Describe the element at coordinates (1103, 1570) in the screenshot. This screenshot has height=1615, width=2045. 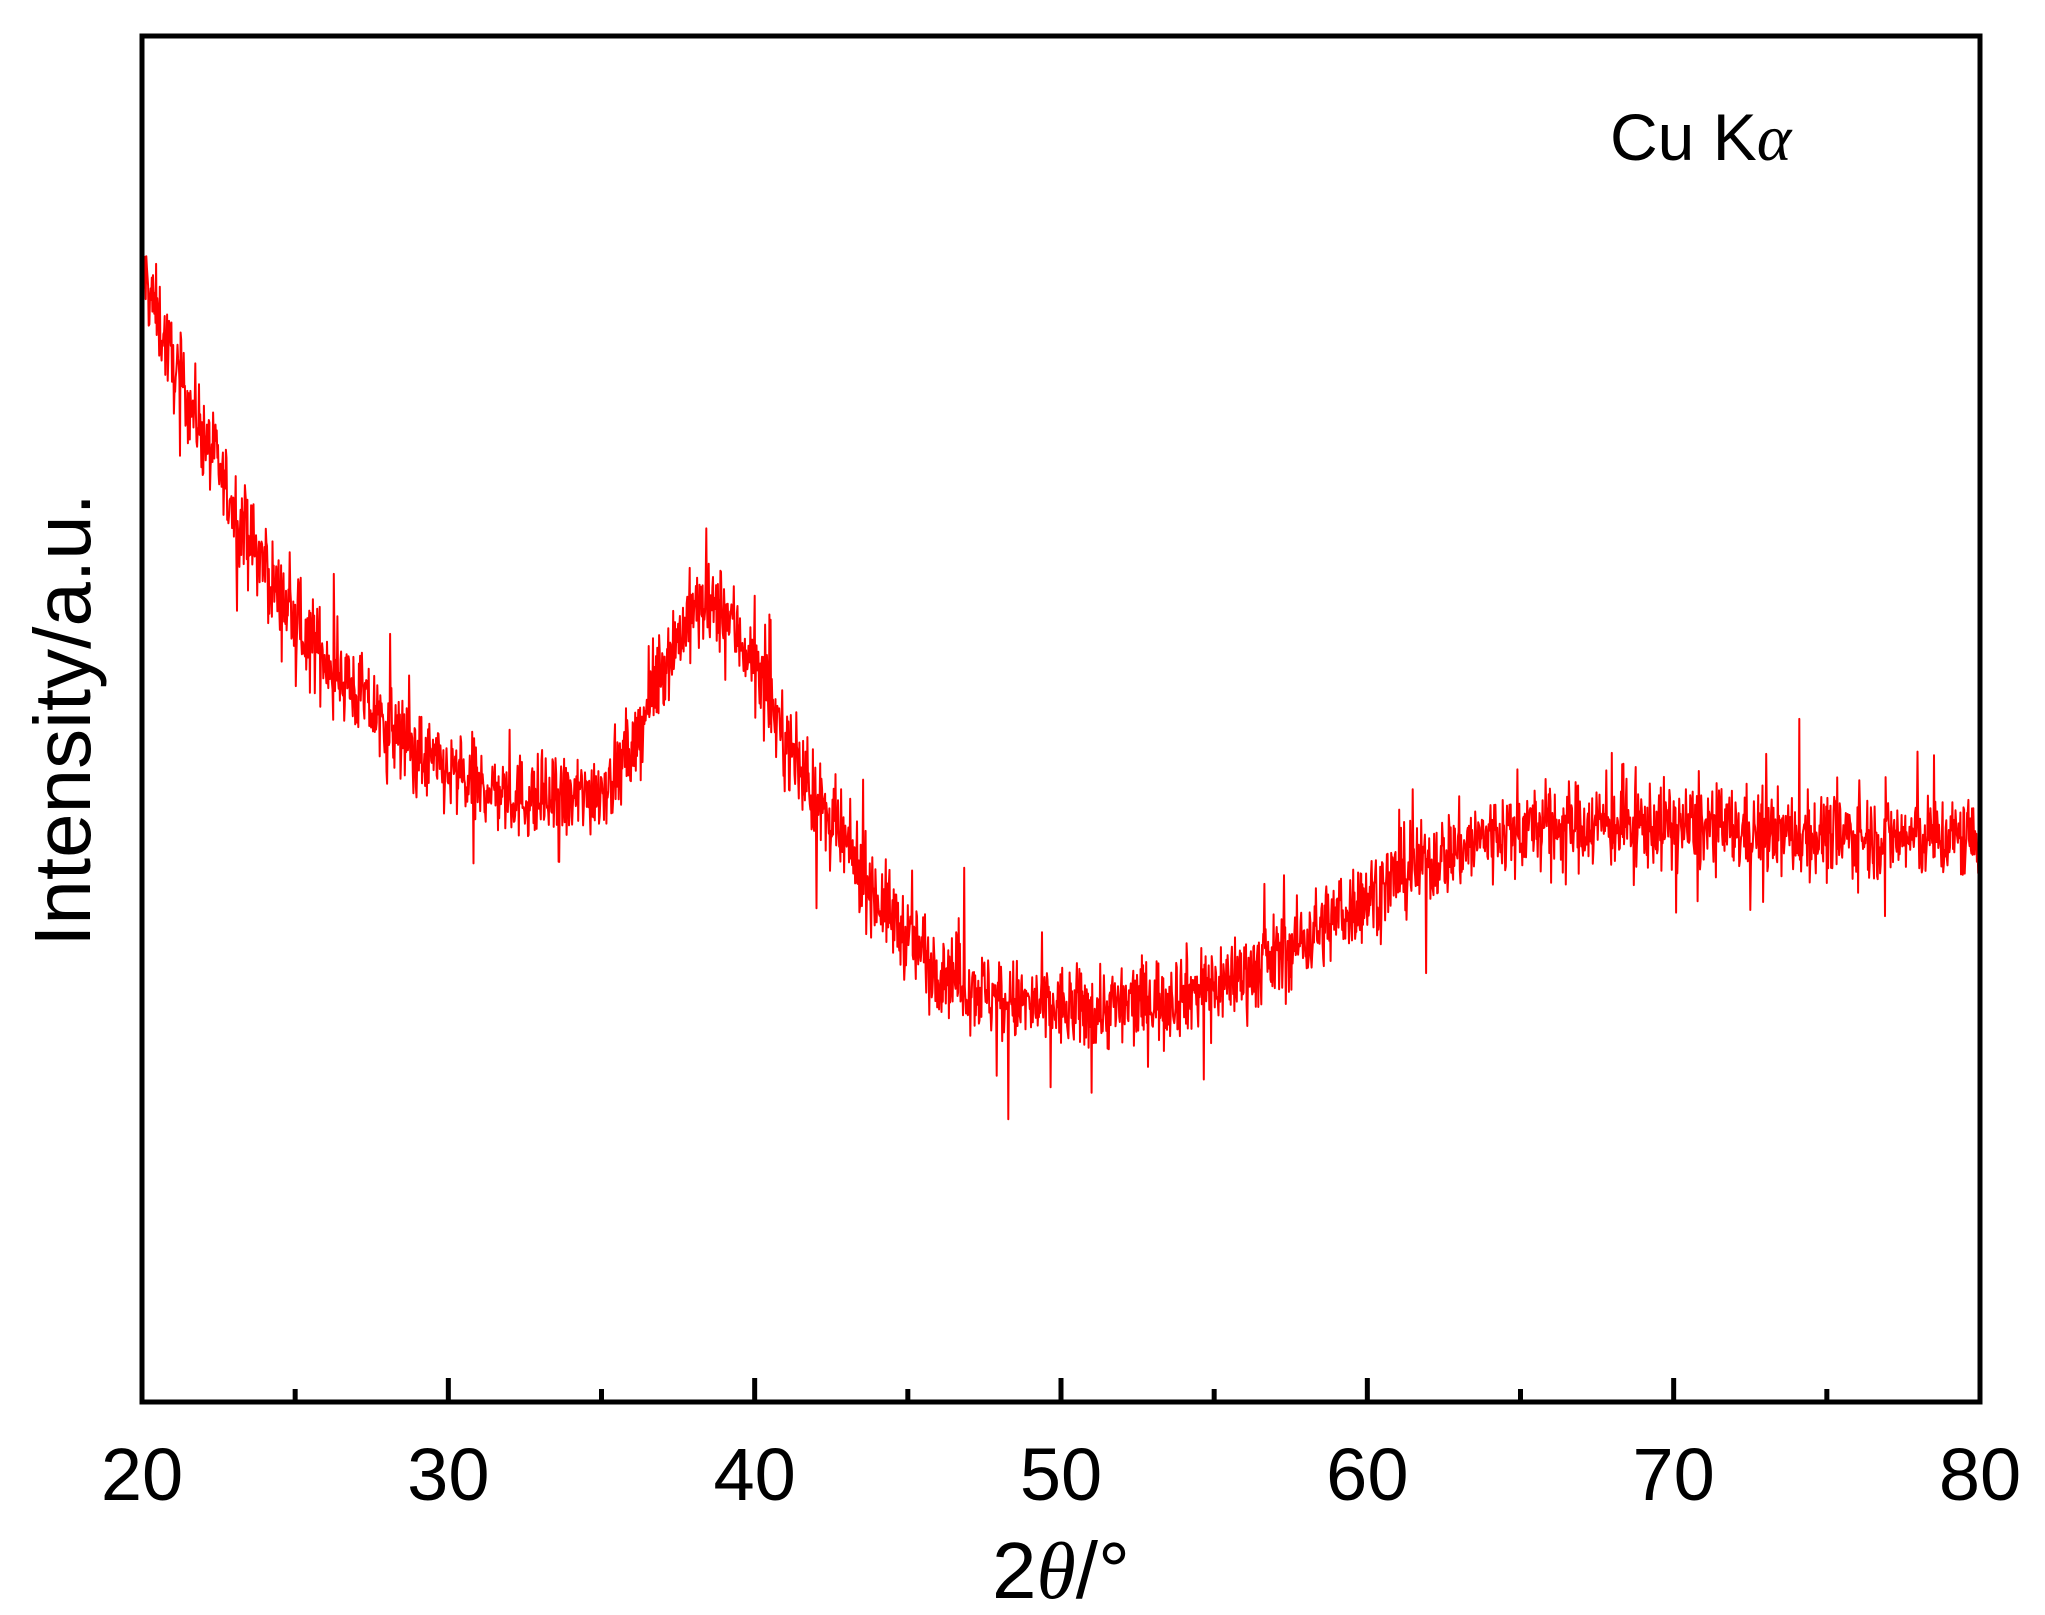
I see `x-axis-label-unit: /°` at that location.